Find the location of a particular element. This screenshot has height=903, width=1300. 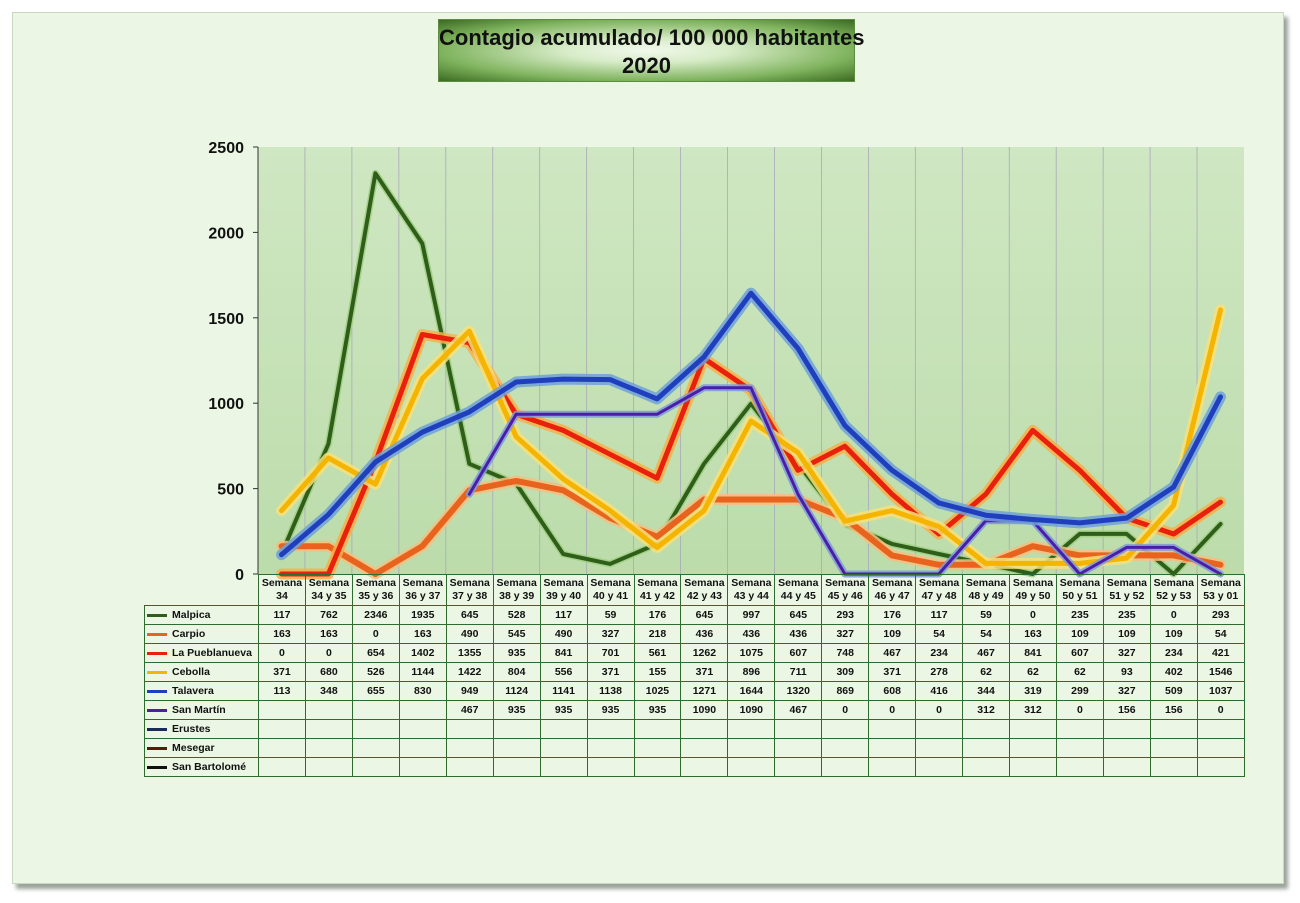

data-cell: 896 is located at coordinates (751, 672).